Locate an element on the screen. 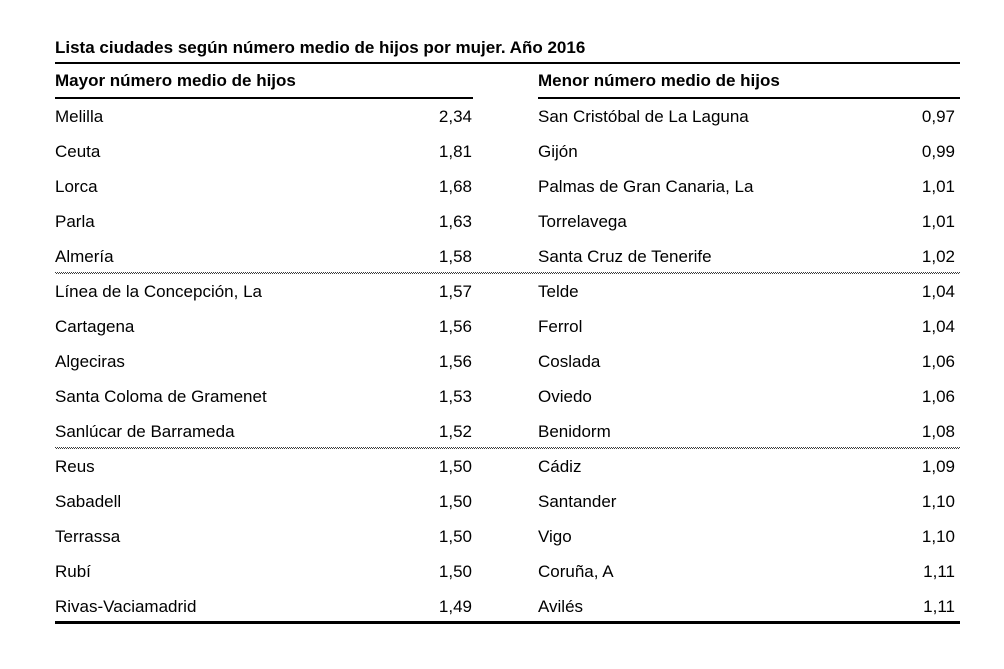 The image size is (1004, 669). right-city-value: 1,09 is located at coordinates (938, 466).